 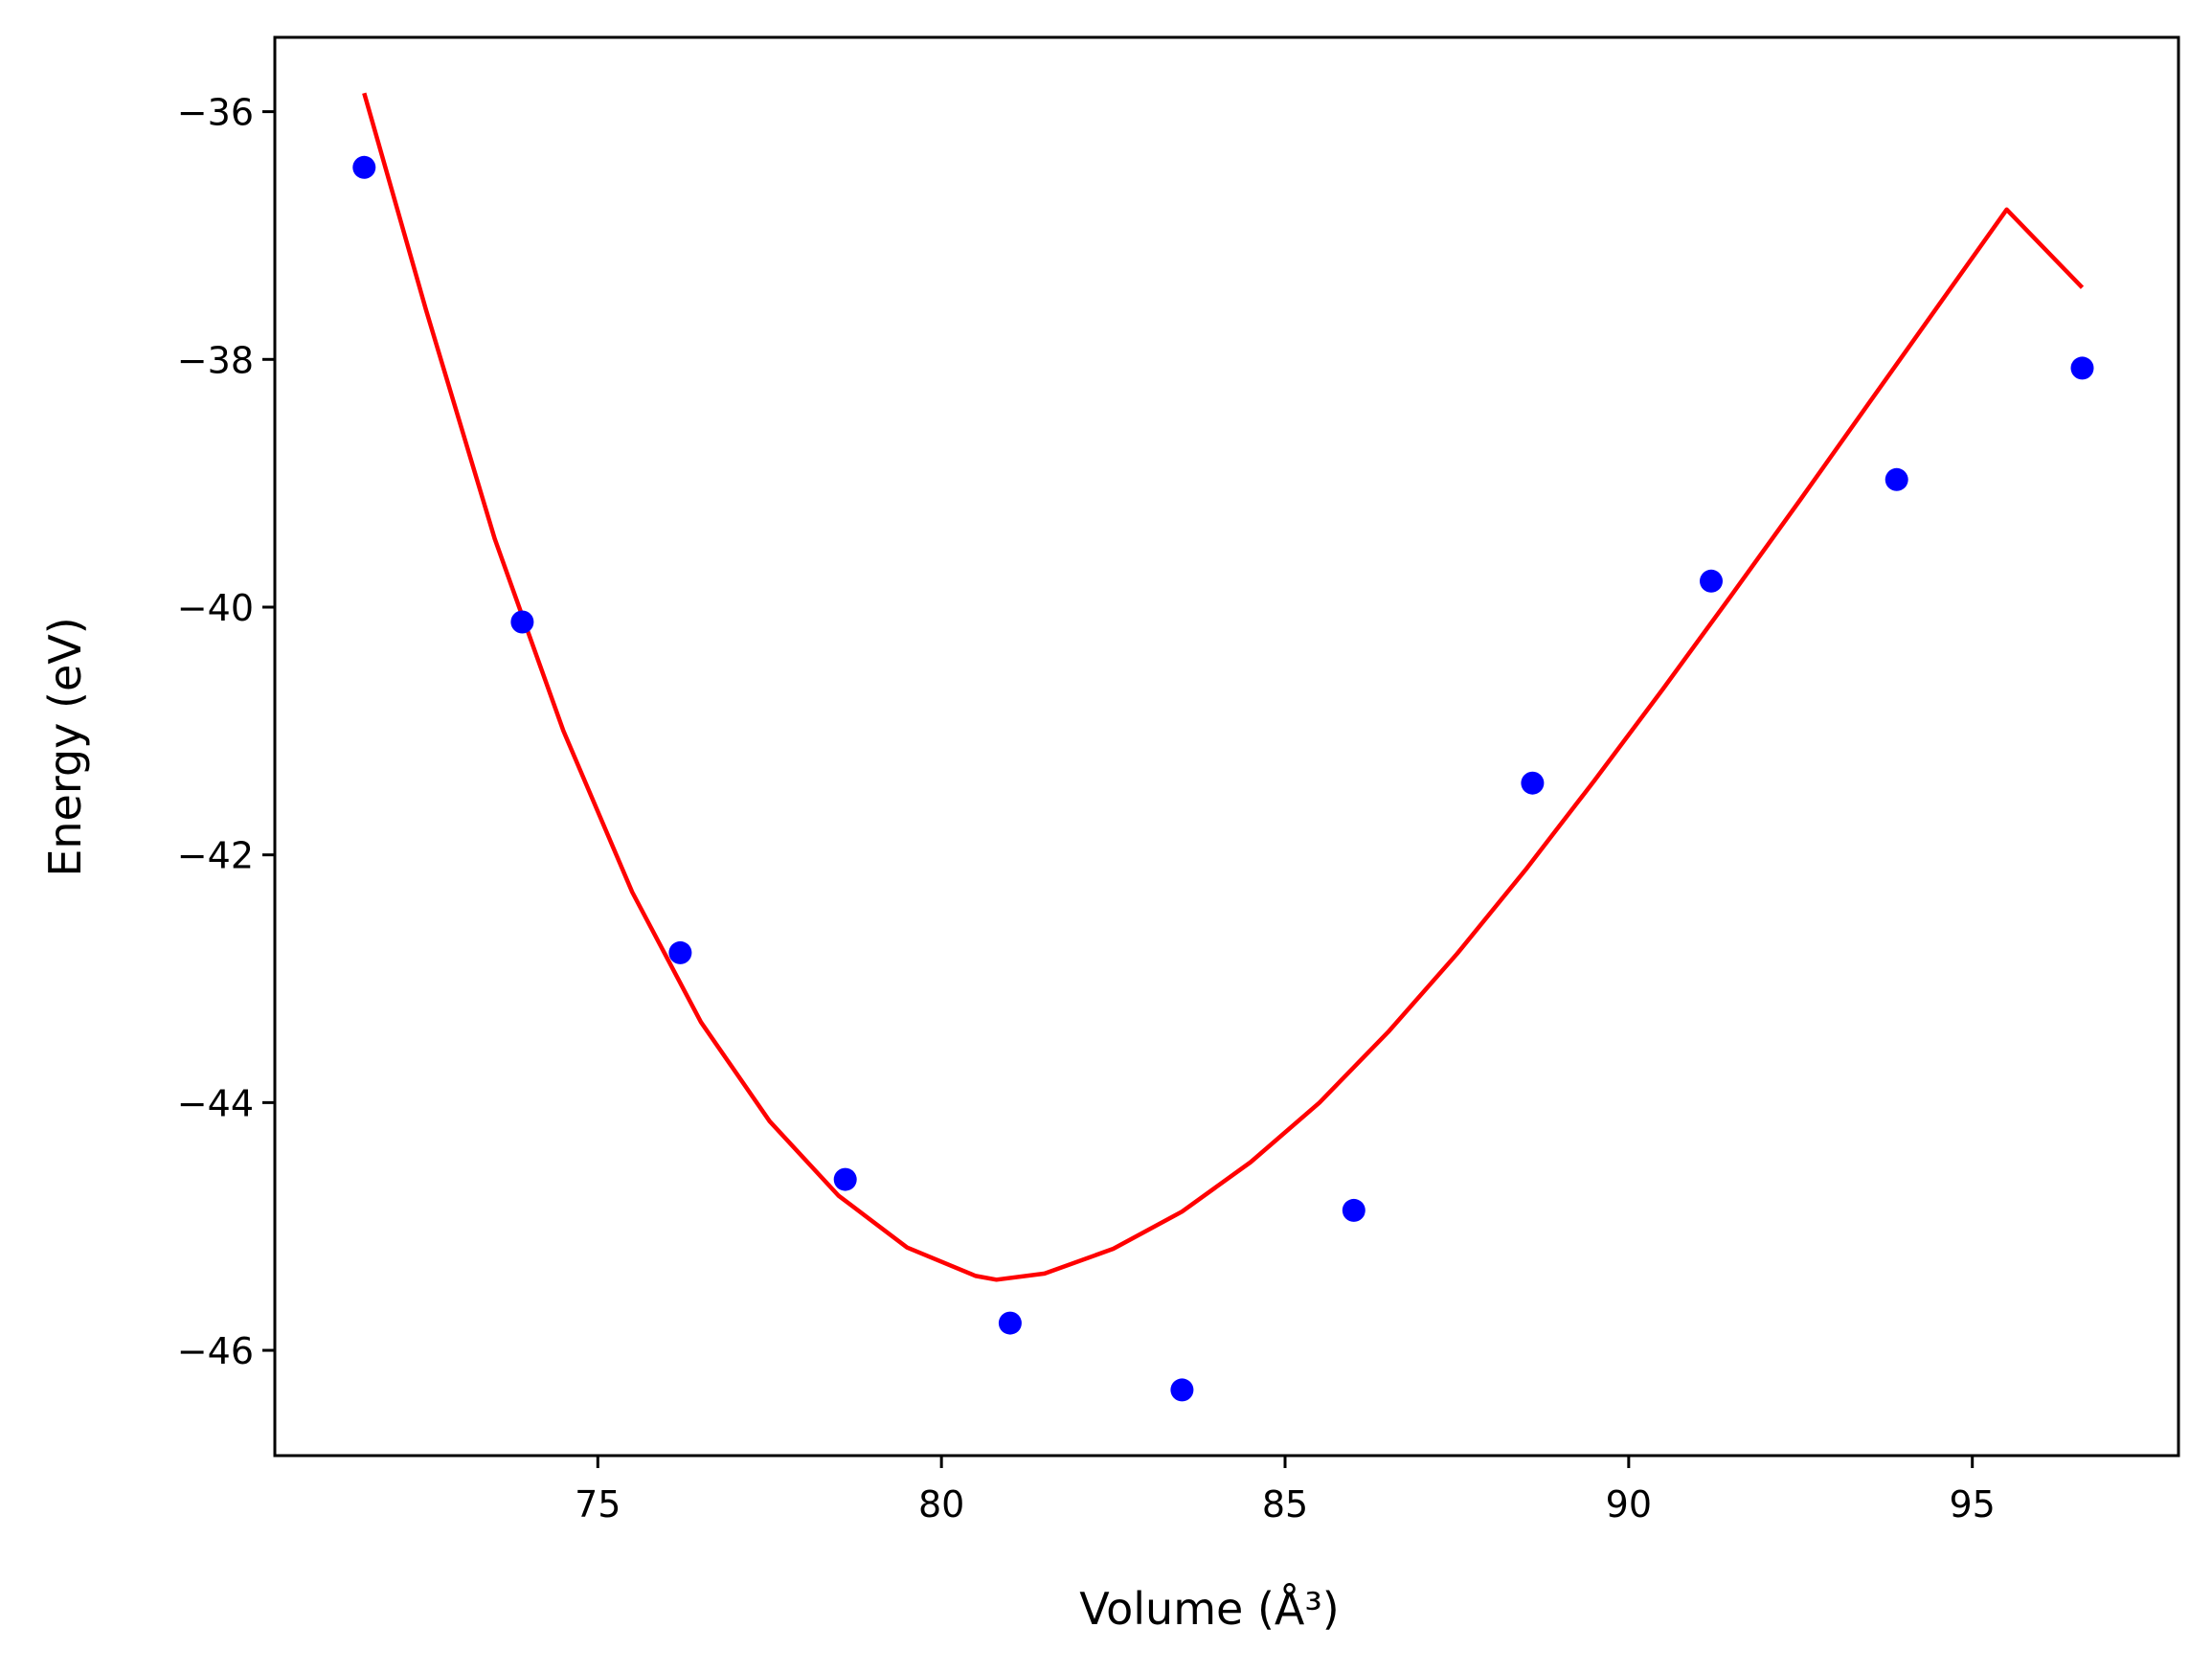 What do you see at coordinates (215, 1103) in the screenshot?
I see `y-tick-label: −44` at bounding box center [215, 1103].